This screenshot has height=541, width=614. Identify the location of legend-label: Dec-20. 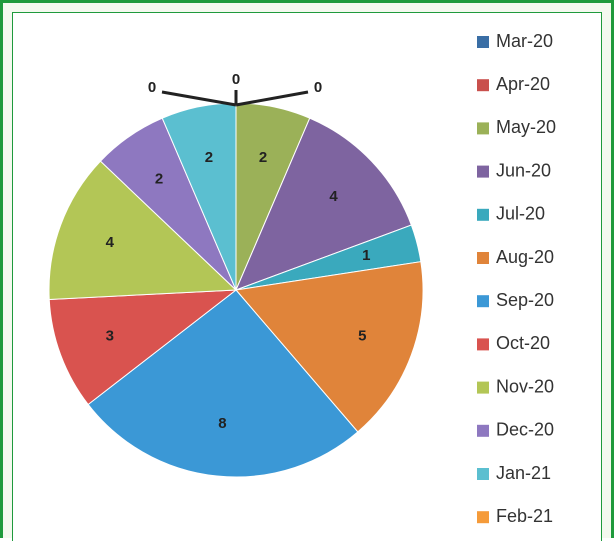
(525, 430).